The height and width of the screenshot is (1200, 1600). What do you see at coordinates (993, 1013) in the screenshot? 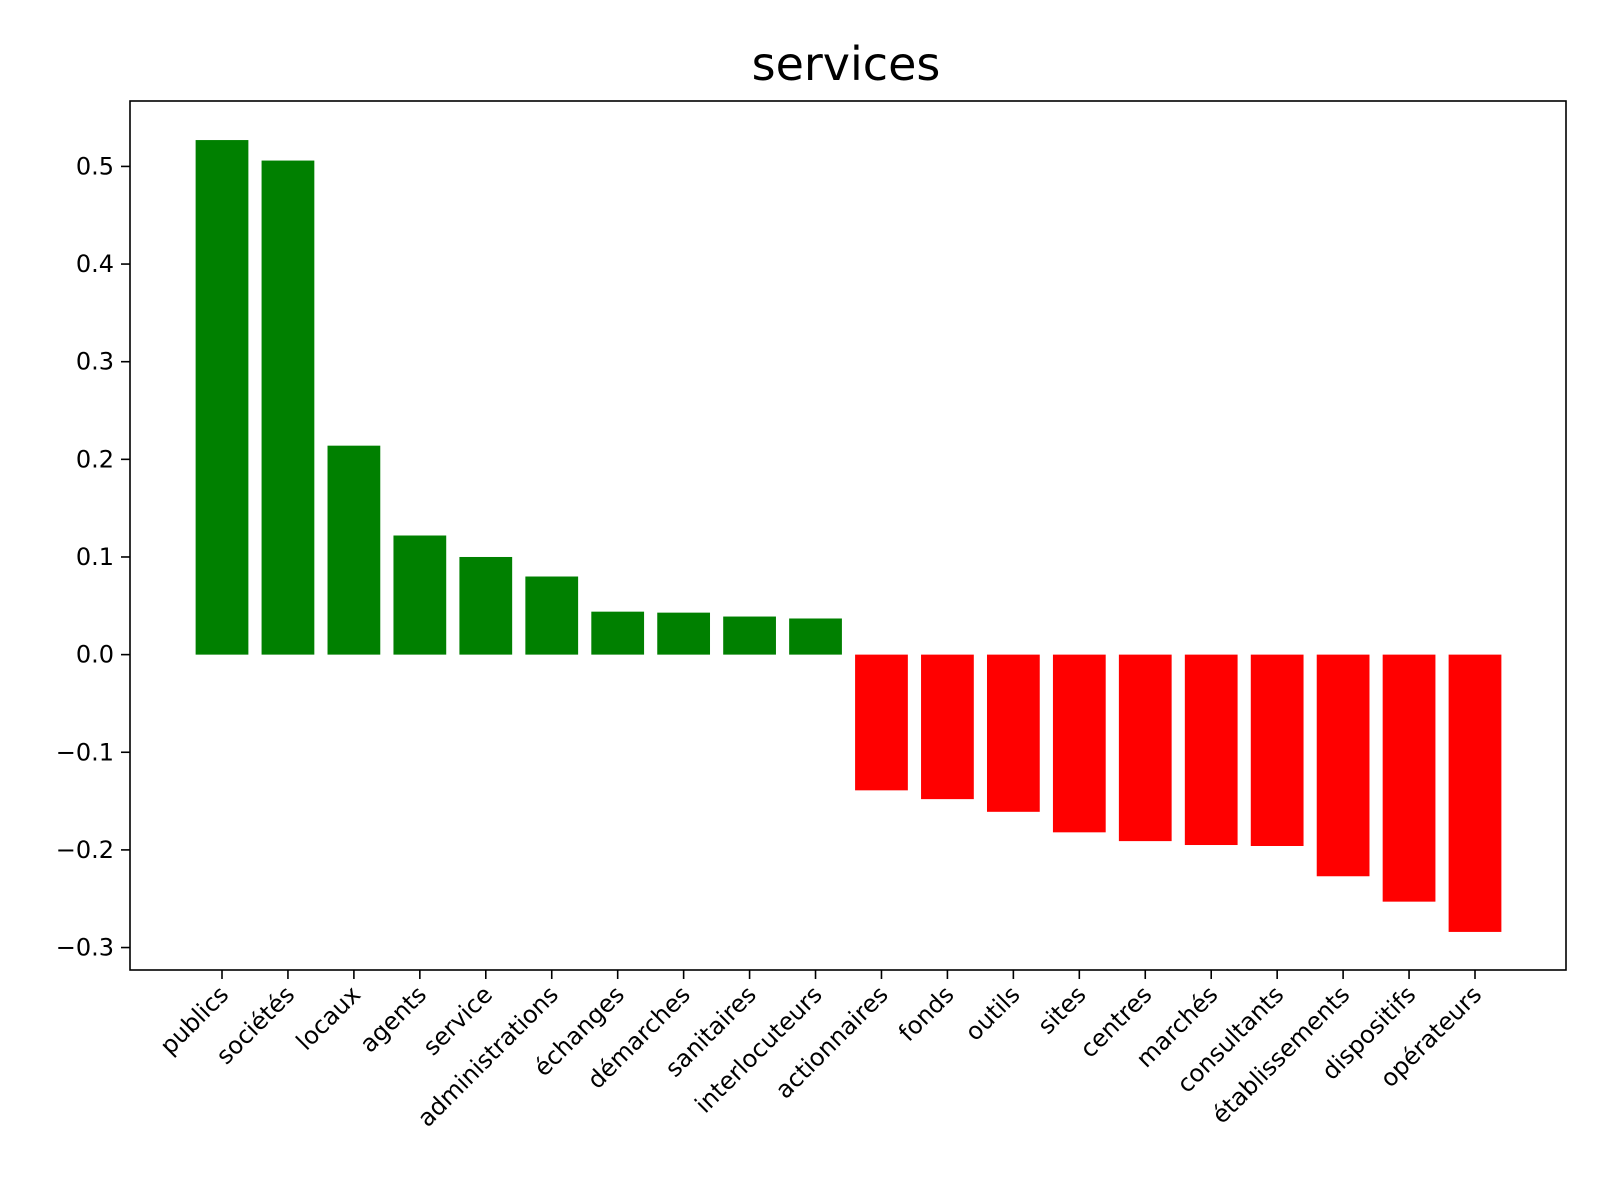
I see `x-tick-label: outils` at bounding box center [993, 1013].